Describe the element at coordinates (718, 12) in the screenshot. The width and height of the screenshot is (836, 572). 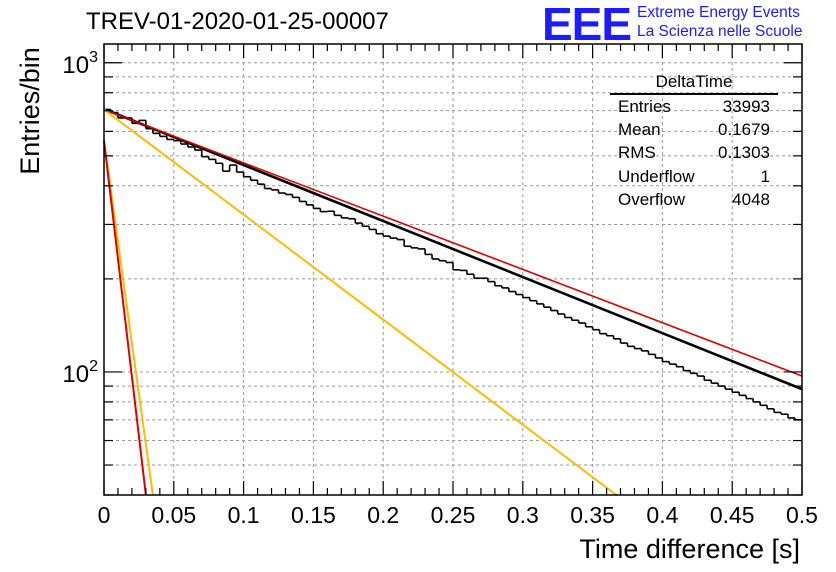
I see `logo-line-1: Extreme Energy Events` at that location.